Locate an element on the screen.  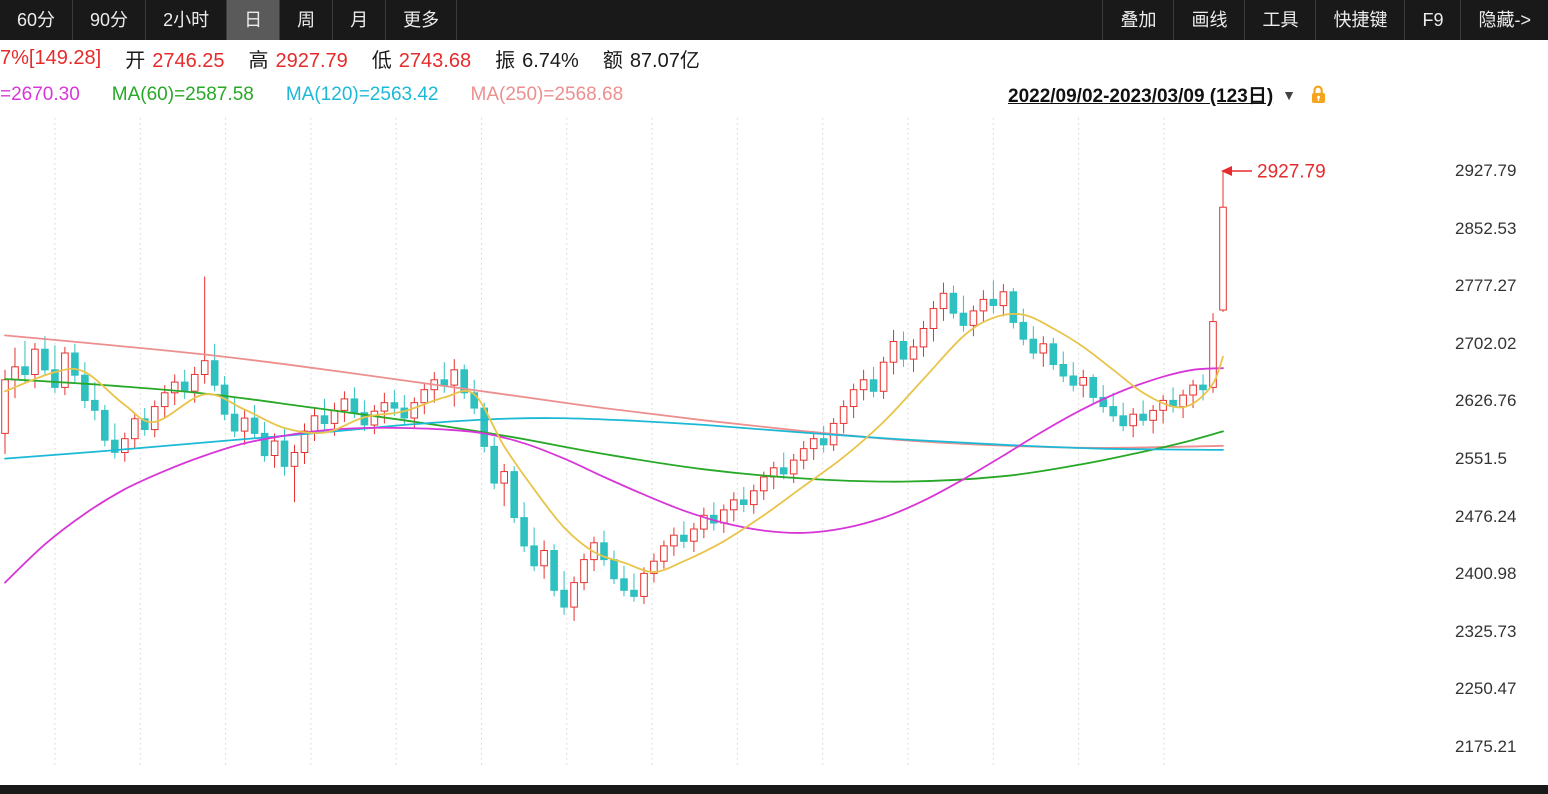
chevron-down-icon: ▼ is located at coordinates (1289, 94).